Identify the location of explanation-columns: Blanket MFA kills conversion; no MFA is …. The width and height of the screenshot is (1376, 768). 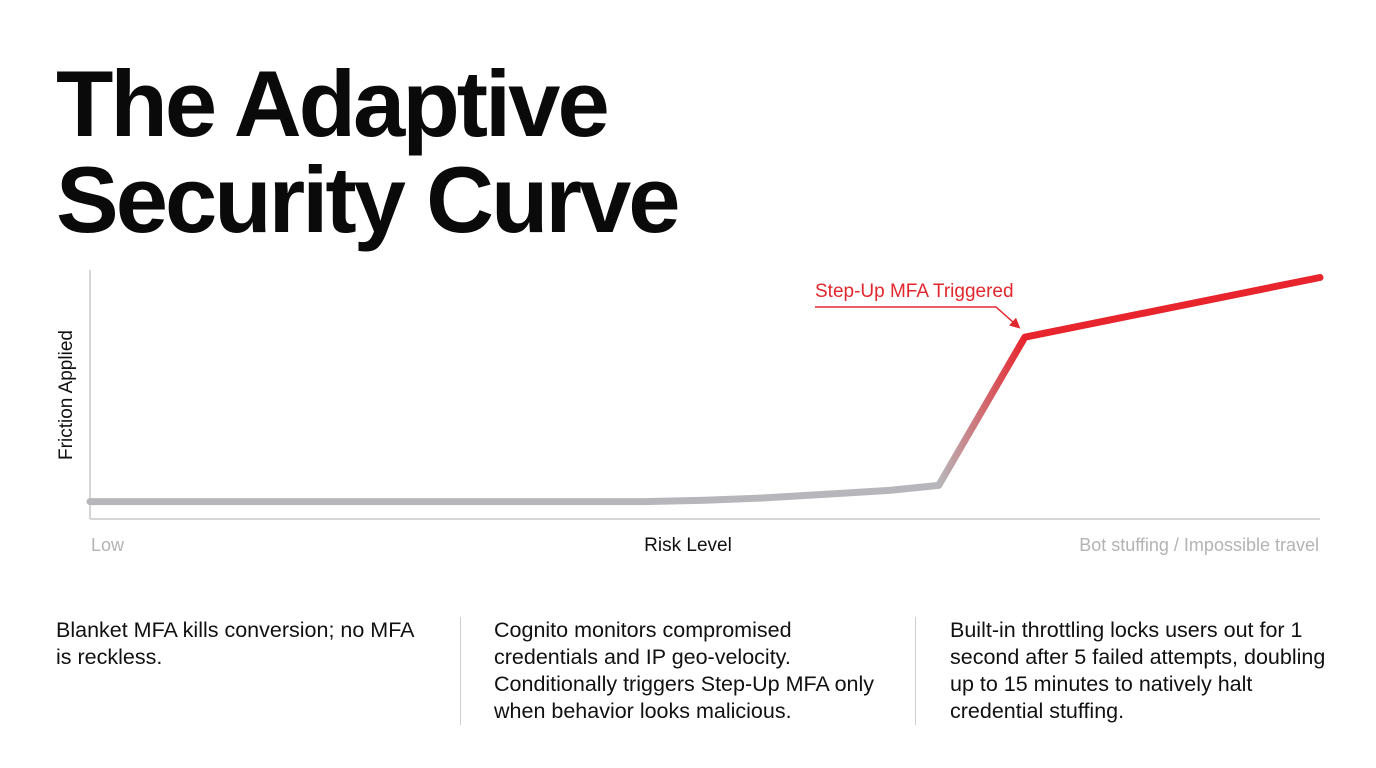
(691, 672).